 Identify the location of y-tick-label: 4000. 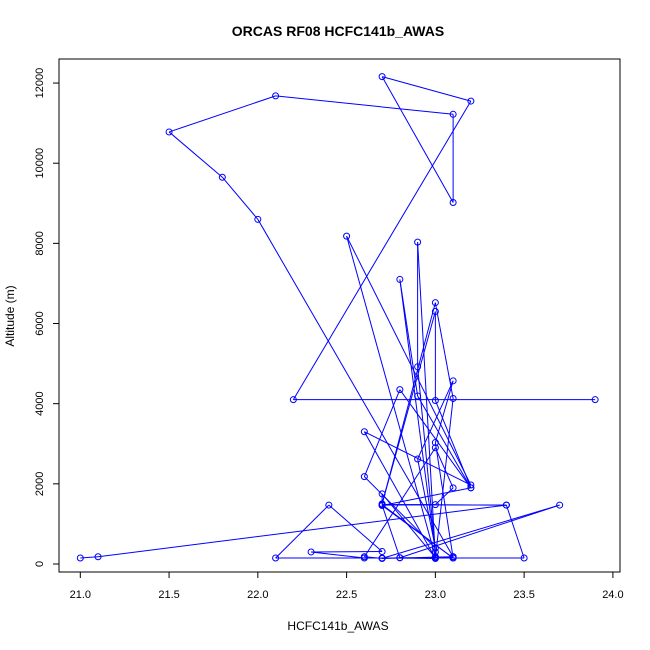
(40, 403).